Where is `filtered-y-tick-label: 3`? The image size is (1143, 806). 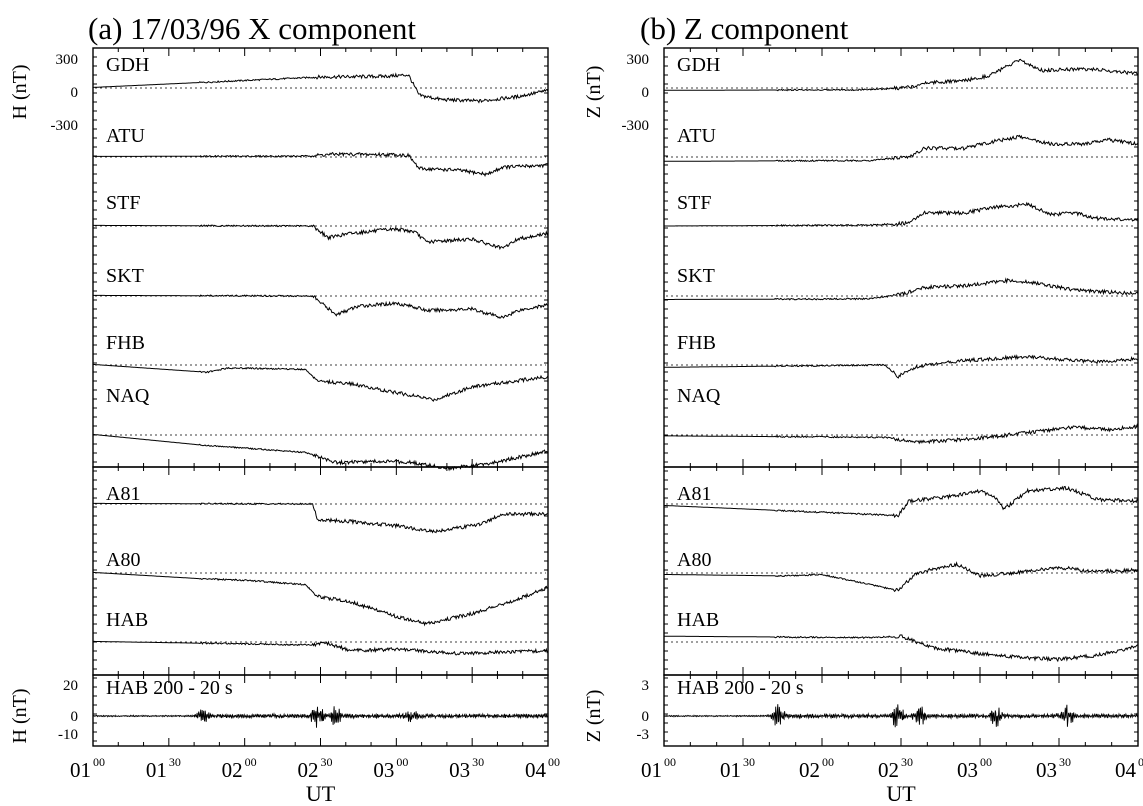
filtered-y-tick-label: 3 is located at coordinates (646, 686).